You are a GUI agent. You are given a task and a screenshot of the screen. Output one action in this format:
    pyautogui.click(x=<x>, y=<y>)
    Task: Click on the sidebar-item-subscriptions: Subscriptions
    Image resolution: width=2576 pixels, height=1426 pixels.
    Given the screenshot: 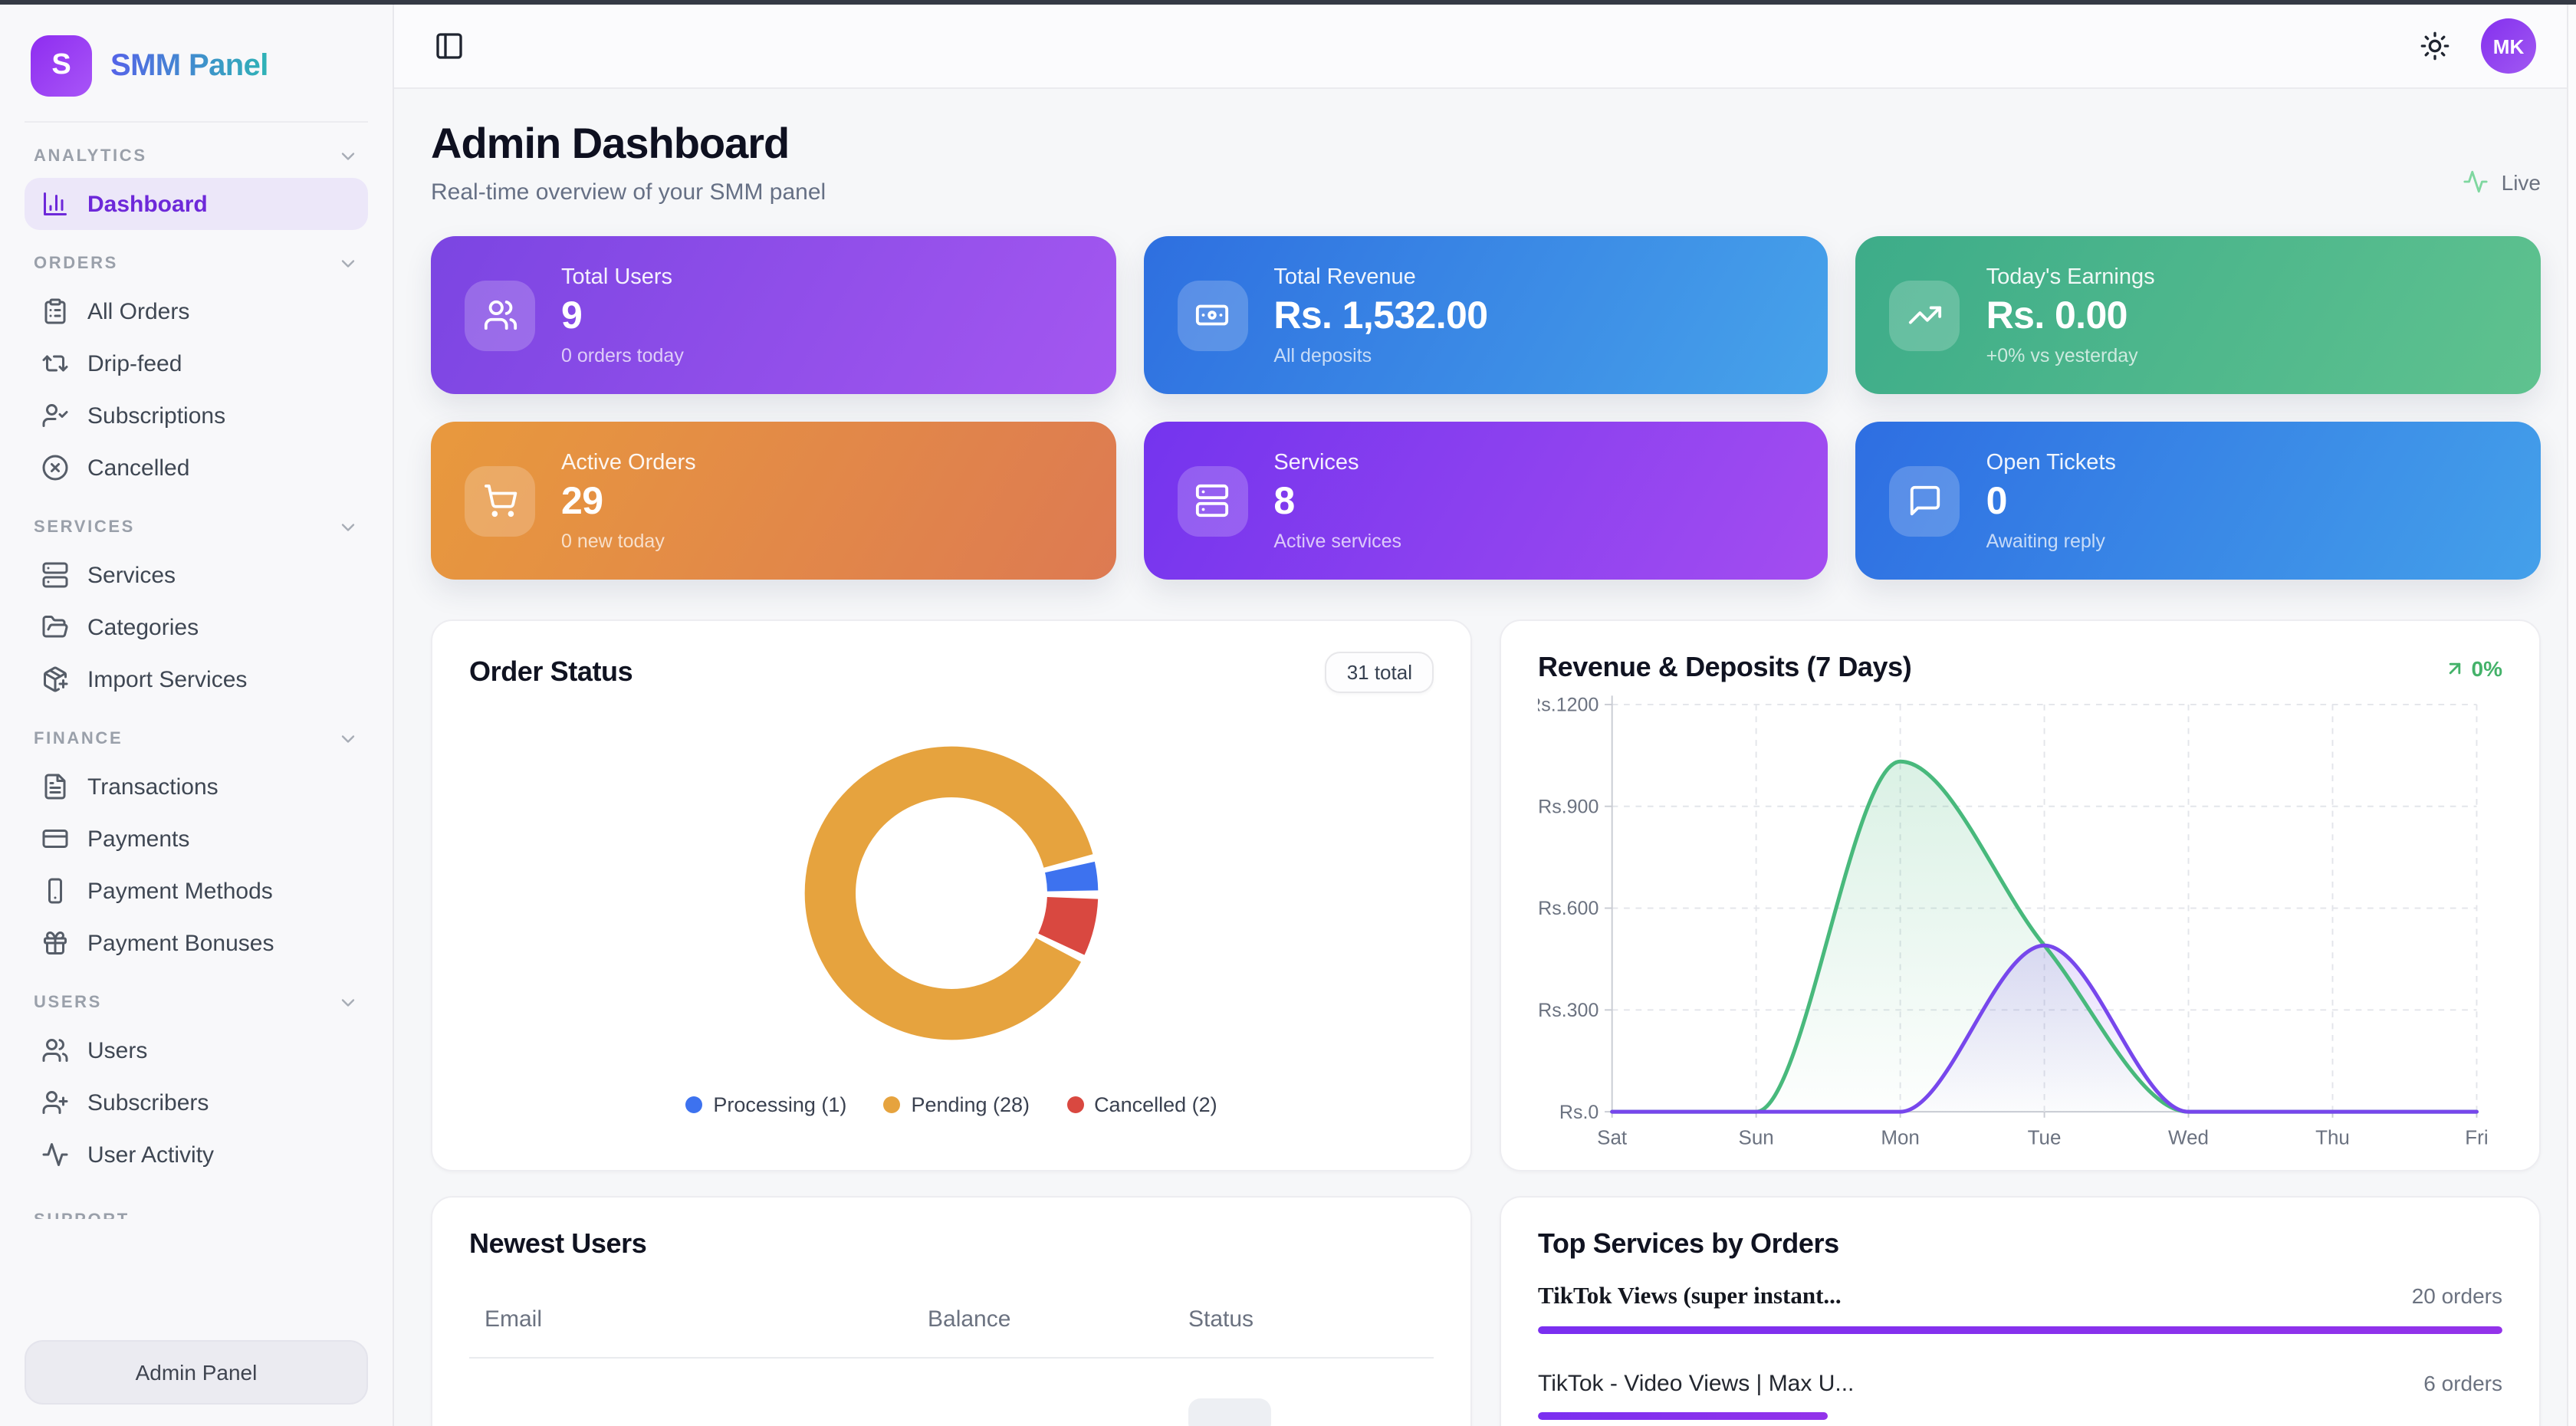 What is the action you would take?
    pyautogui.click(x=196, y=416)
    